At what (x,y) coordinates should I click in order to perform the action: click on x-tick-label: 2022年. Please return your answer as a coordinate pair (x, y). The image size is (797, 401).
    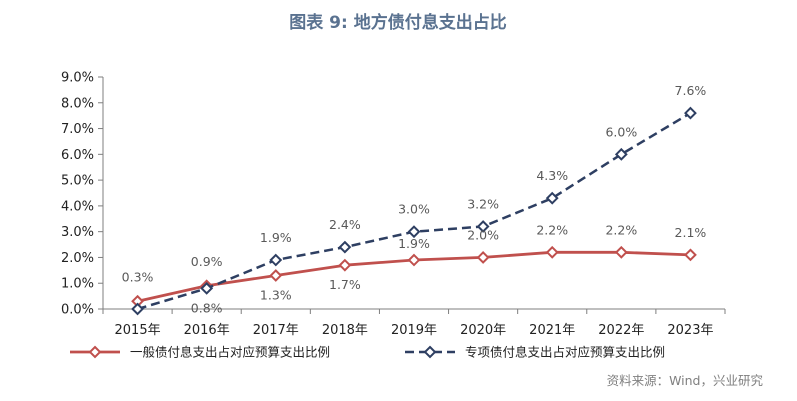
    Looking at the image, I should click on (621, 330).